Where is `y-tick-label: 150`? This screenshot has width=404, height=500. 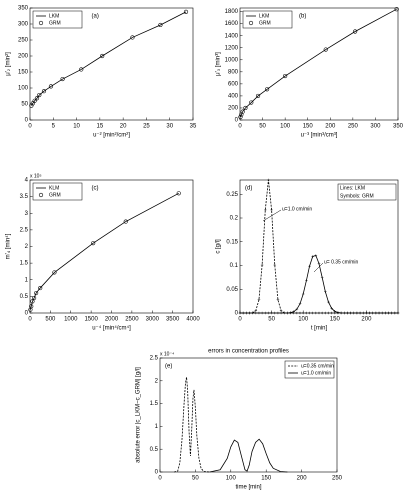
y-tick-label: 150 is located at coordinates (23, 73).